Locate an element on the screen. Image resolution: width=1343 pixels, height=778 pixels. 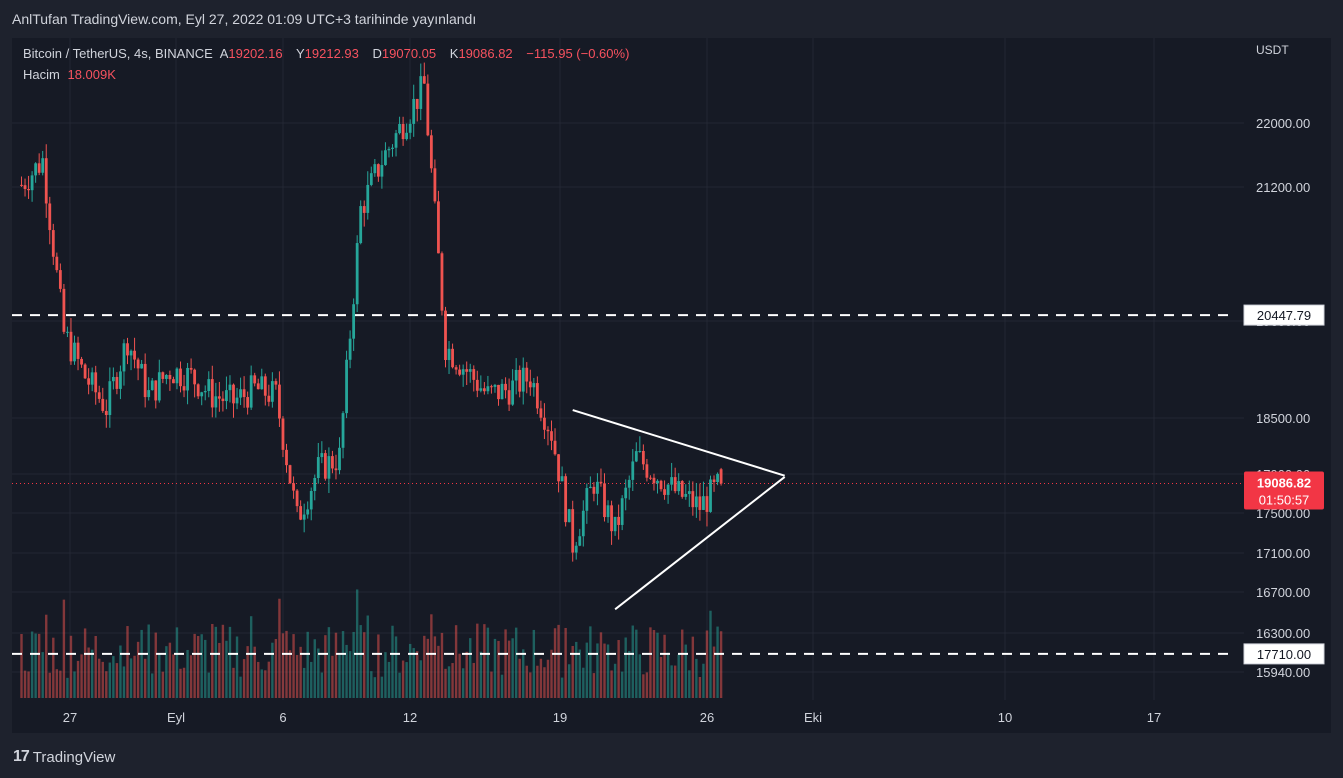
time-tick-label: 10 is located at coordinates (1005, 717).